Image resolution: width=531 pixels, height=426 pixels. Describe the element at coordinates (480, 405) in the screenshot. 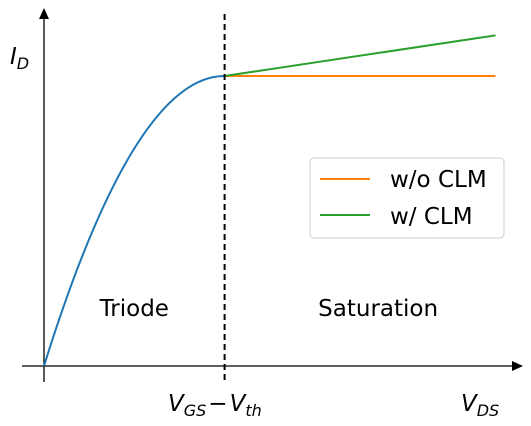

I see `x-axis-label: VDS` at that location.